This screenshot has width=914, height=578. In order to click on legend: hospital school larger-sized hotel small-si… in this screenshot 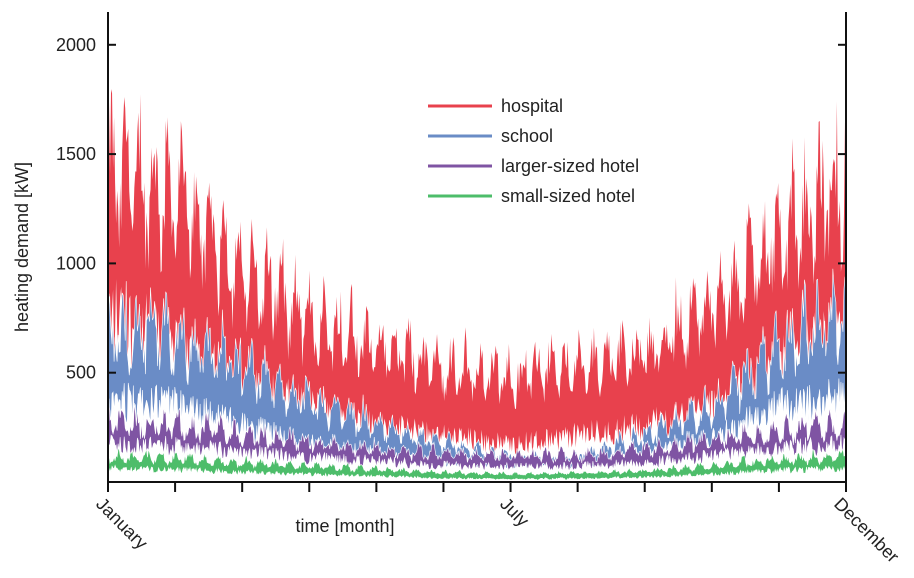, I will do `click(533, 151)`.